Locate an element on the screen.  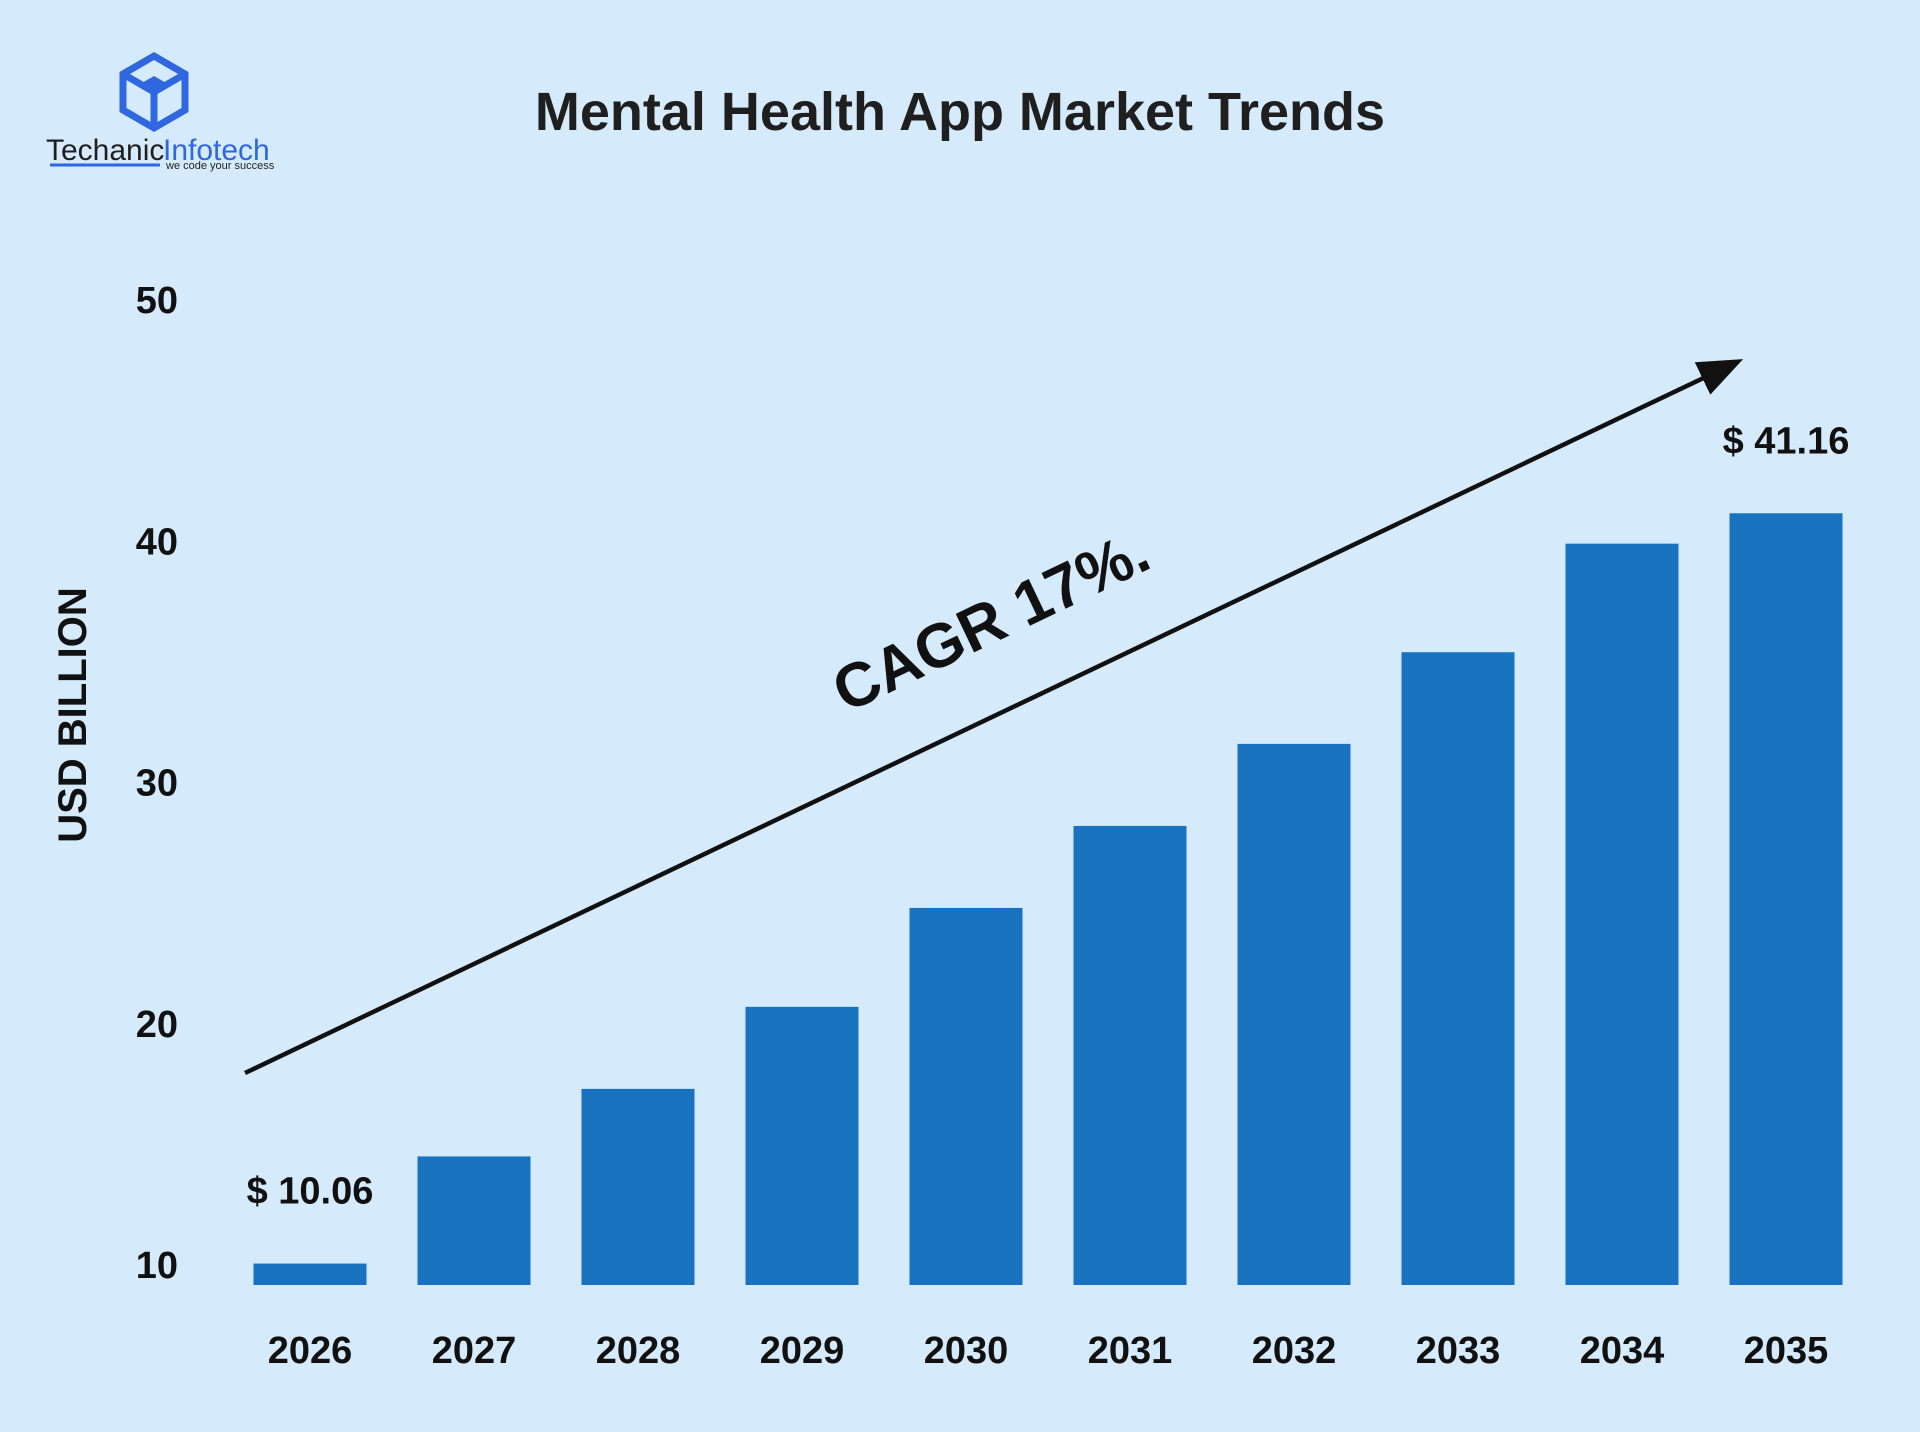
bar-2028 is located at coordinates (638, 1186).